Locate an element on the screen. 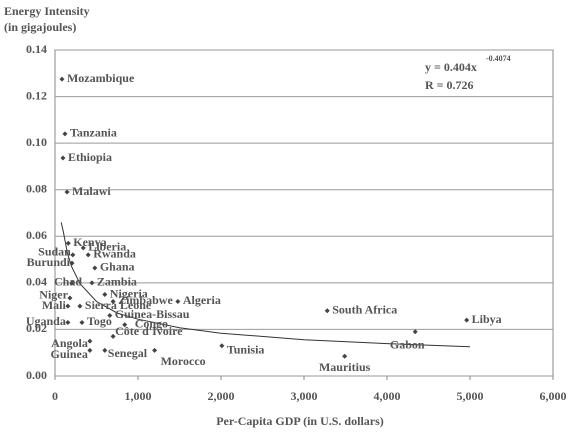 Image resolution: width=575 pixels, height=439 pixels. chart-title: (in gigajoules) is located at coordinates (40, 27).